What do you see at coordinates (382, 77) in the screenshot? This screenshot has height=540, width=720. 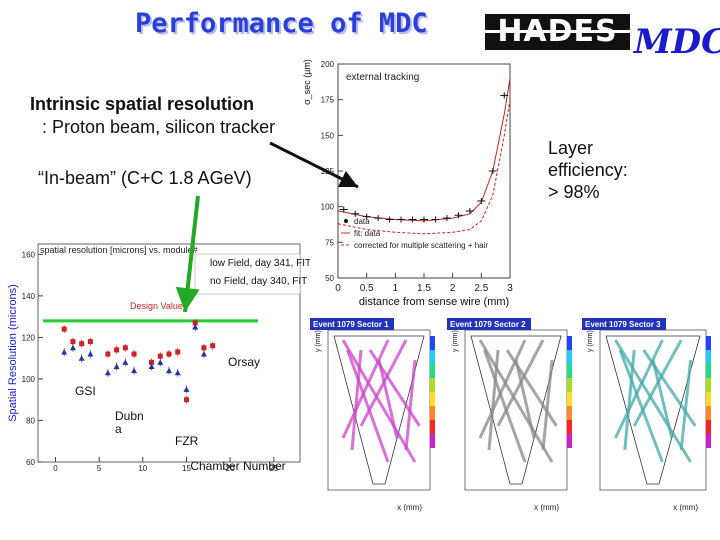 I see `plot-title: external tracking` at bounding box center [382, 77].